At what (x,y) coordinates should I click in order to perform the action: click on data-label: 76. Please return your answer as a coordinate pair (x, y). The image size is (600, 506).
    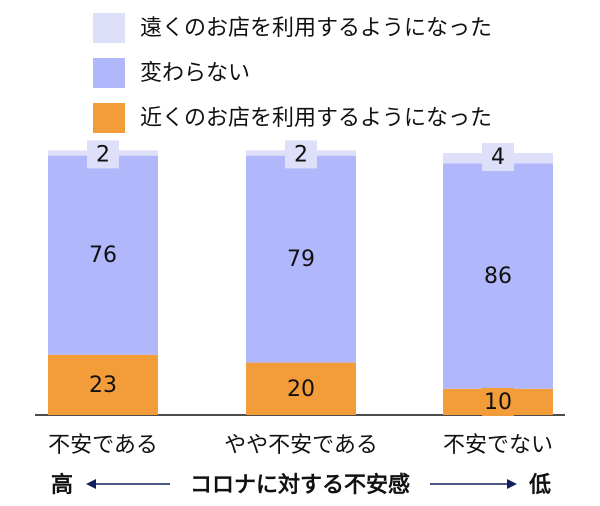
    Looking at the image, I should click on (103, 255).